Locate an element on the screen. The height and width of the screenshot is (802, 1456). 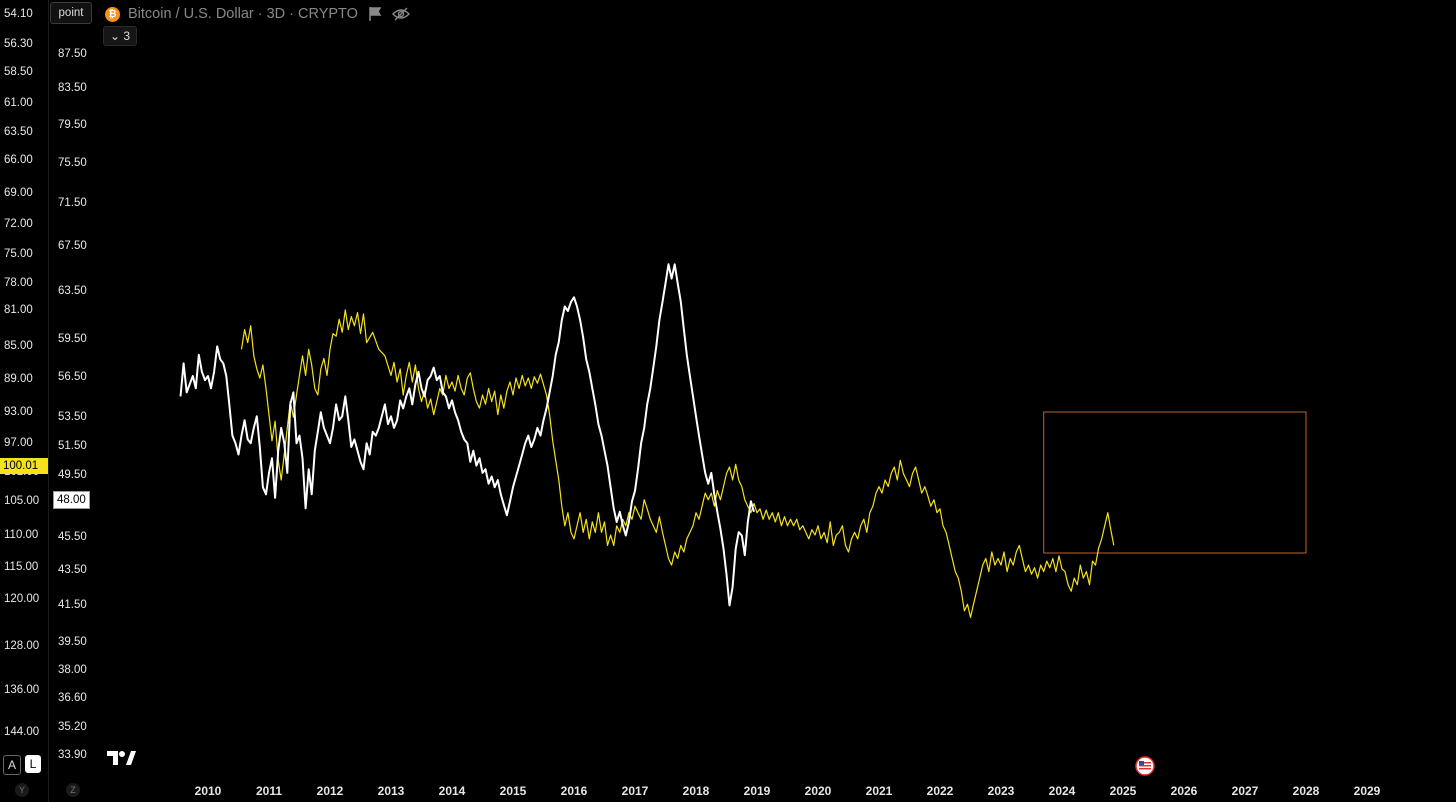
collapse-indicators-button: ⌄ 3 is located at coordinates (120, 36).